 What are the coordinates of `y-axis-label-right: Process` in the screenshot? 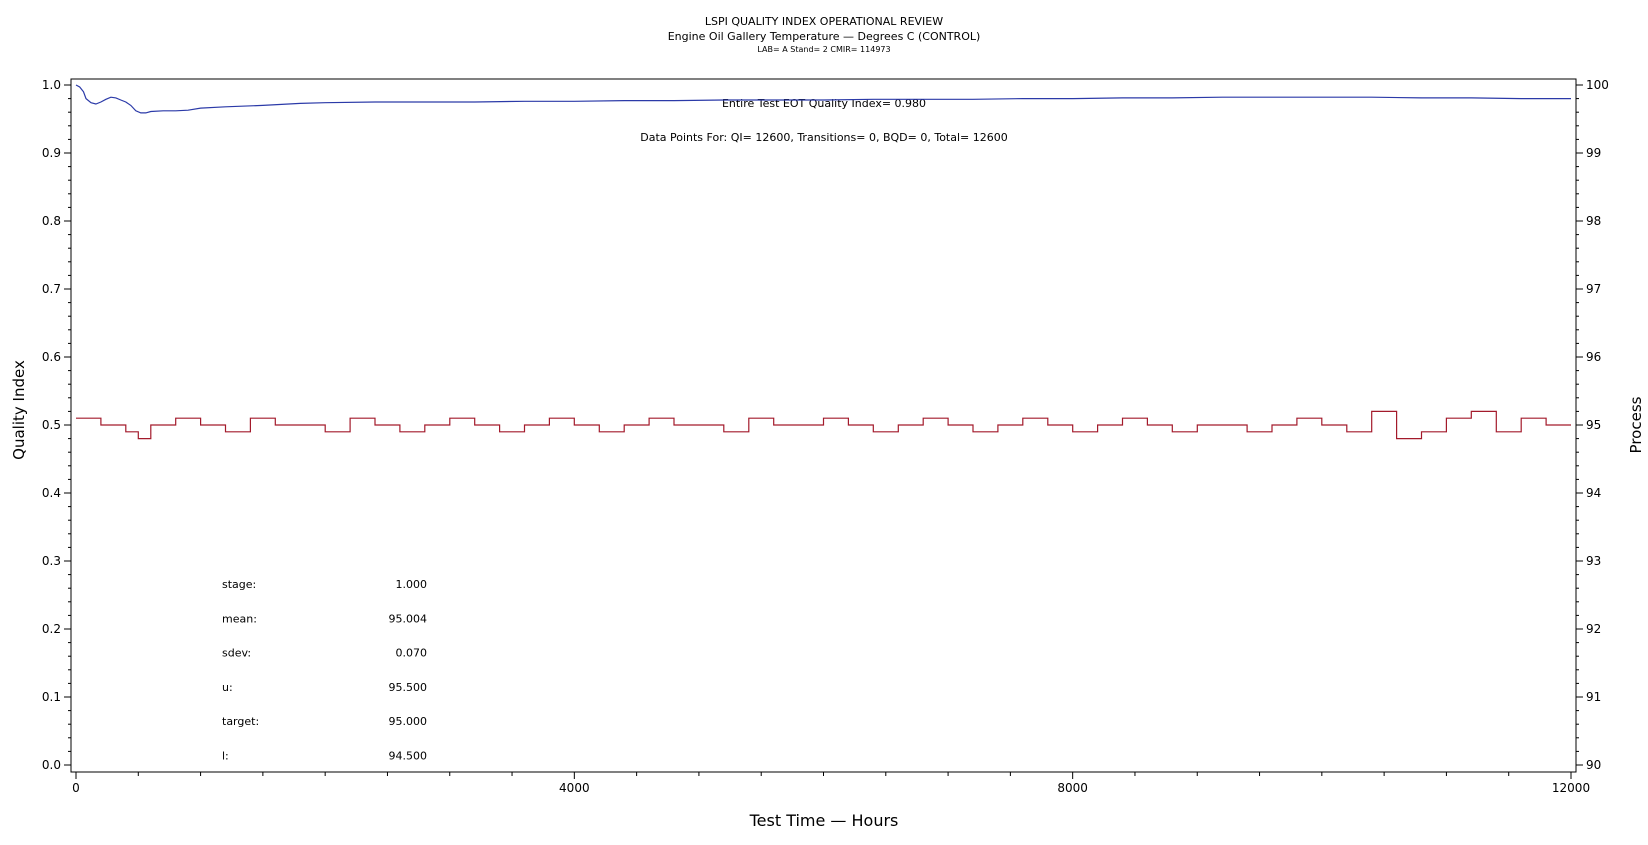 It's located at (1636, 424).